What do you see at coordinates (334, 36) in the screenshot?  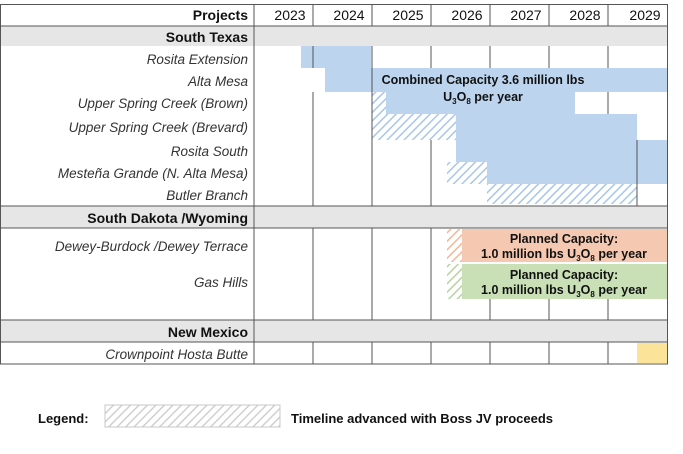 I see `region-band-south-texas` at bounding box center [334, 36].